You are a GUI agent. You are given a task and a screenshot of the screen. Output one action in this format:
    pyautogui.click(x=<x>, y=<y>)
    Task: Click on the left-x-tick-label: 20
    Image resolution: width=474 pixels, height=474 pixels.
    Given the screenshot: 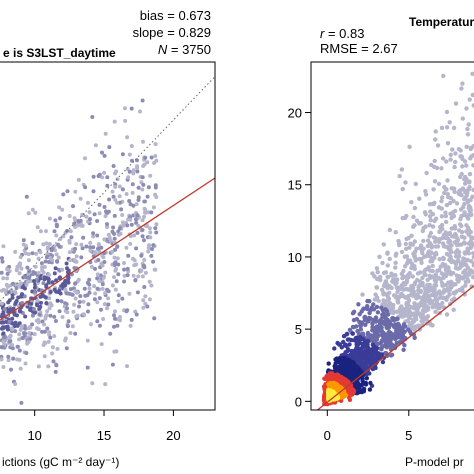 What is the action you would take?
    pyautogui.click(x=173, y=435)
    